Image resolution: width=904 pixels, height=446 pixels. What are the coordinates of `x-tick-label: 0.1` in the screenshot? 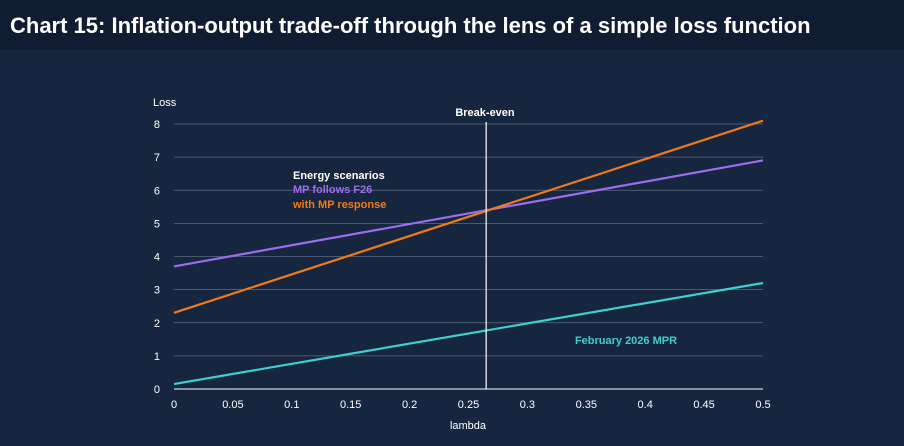 It's located at (291, 405).